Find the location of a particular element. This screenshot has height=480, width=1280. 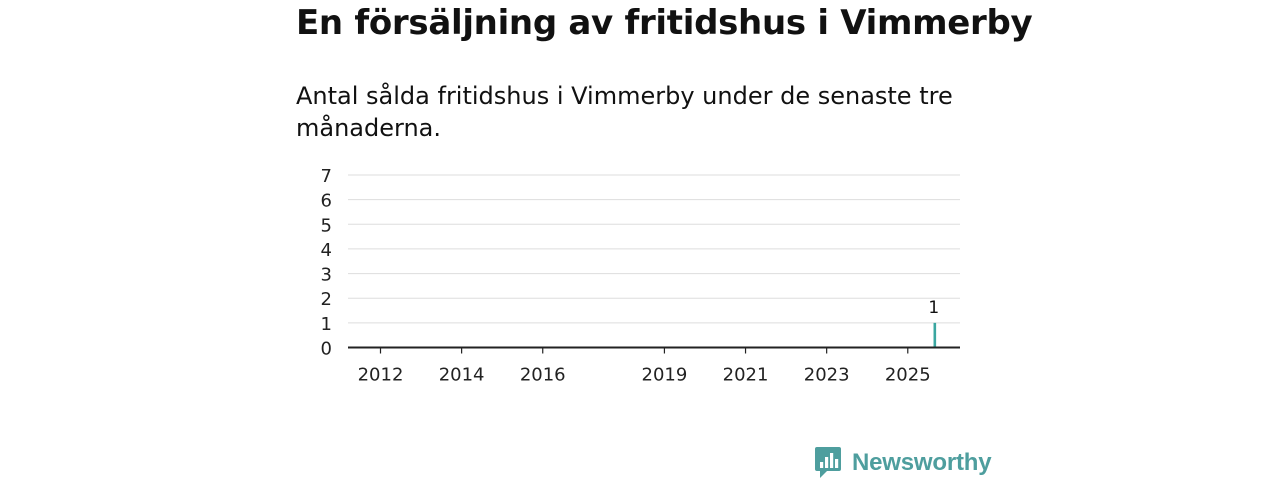

y-tick-label: 4 is located at coordinates (326, 250).